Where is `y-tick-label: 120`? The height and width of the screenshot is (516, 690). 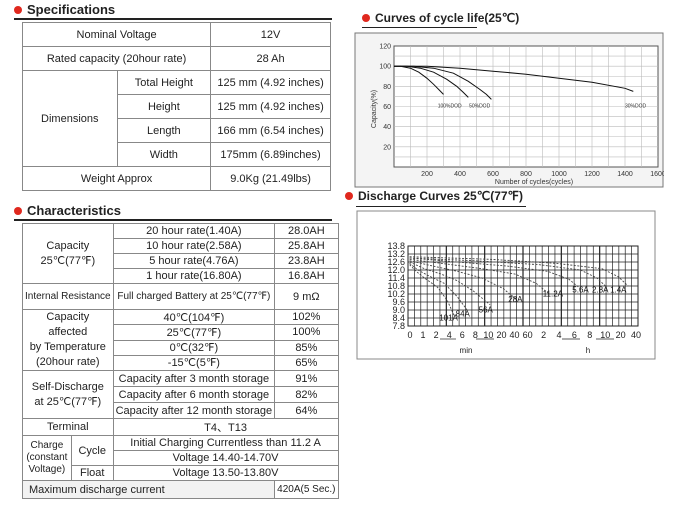
y-tick-label: 120 is located at coordinates (385, 47).